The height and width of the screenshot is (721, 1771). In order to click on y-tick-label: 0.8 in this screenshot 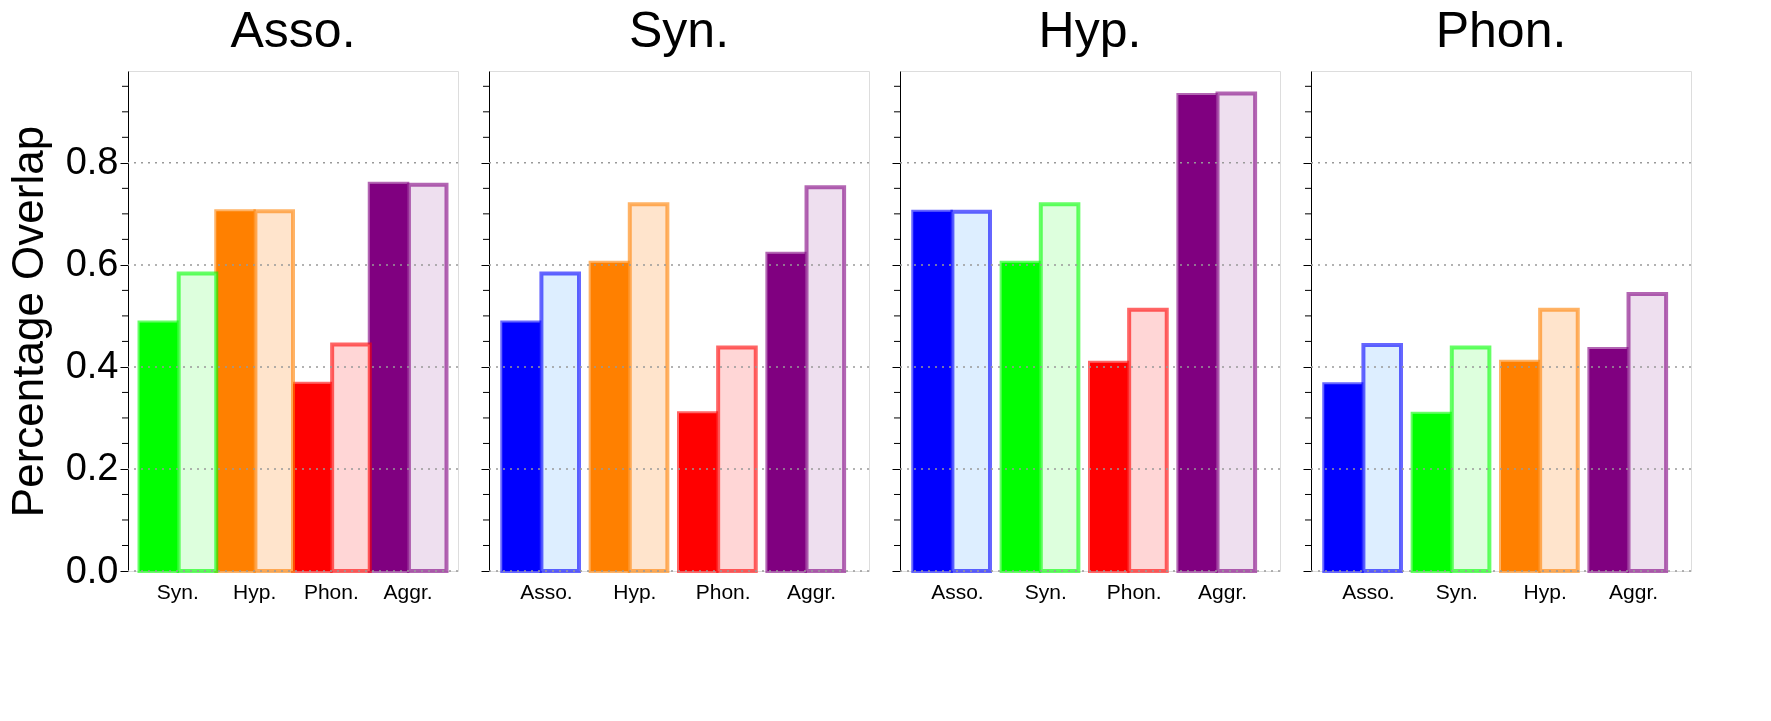, I will do `click(92, 161)`.